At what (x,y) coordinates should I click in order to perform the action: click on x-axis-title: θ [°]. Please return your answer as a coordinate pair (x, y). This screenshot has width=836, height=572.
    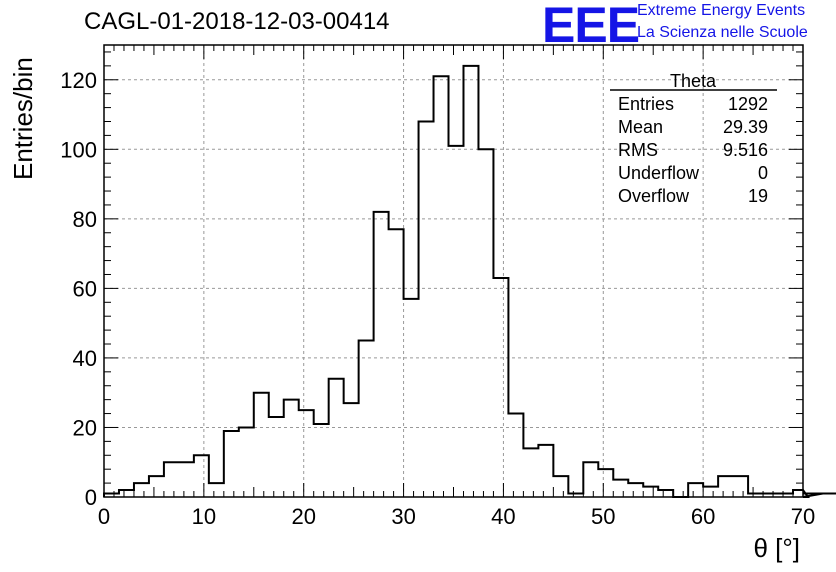
    Looking at the image, I should click on (776, 548).